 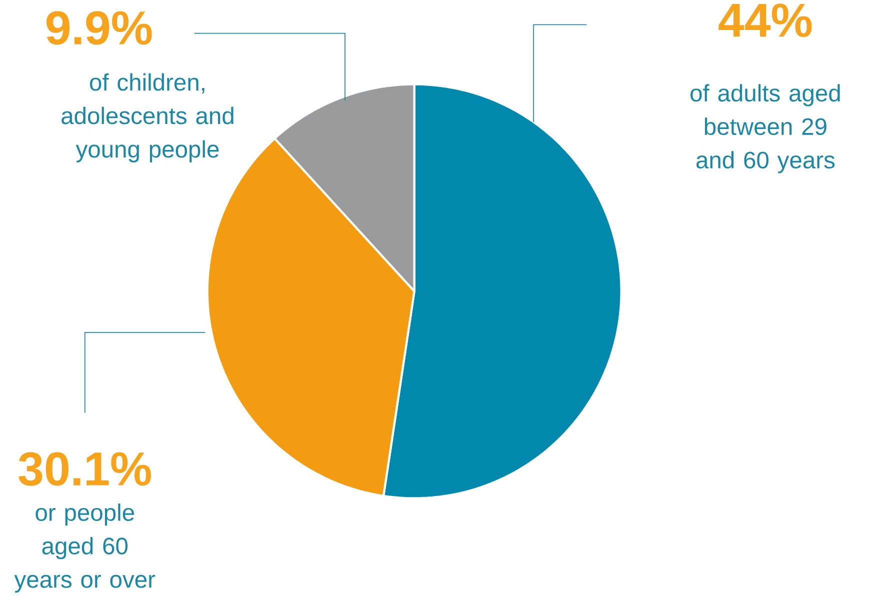 What do you see at coordinates (765, 129) in the screenshot?
I see `slice-label: of adults aged between 29 and 60 years` at bounding box center [765, 129].